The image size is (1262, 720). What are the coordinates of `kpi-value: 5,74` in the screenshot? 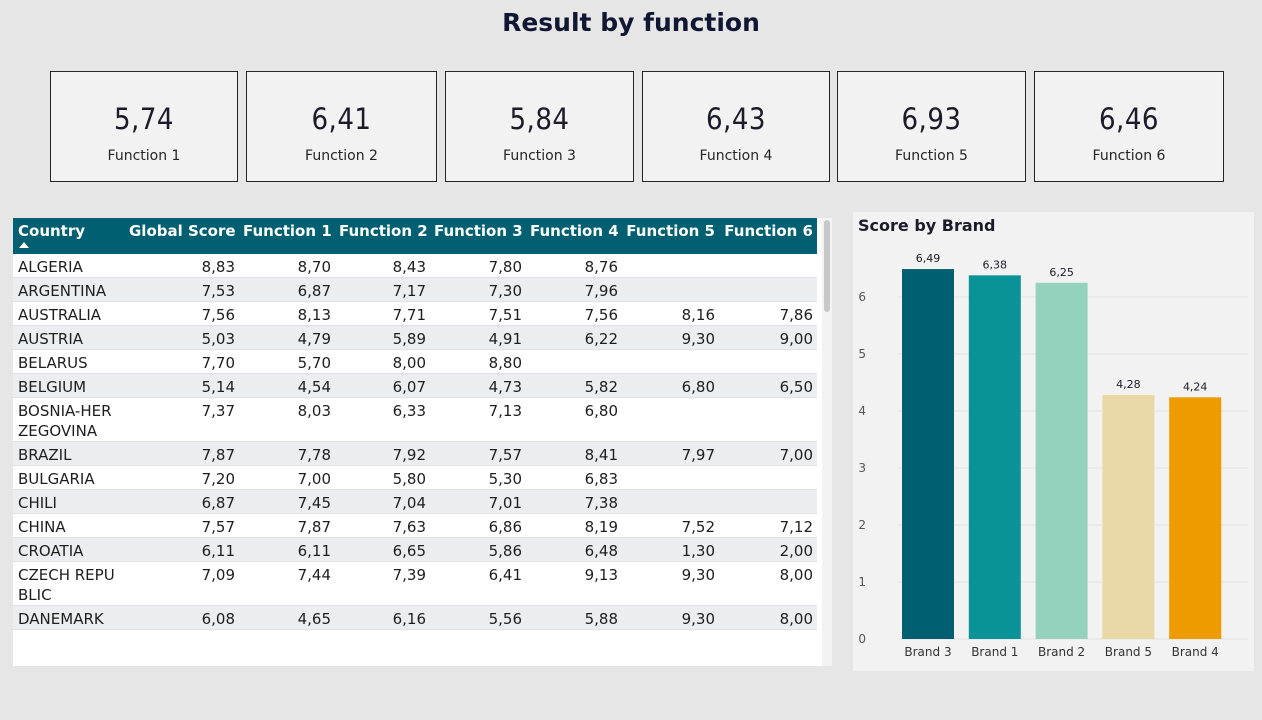 It's located at (144, 119).